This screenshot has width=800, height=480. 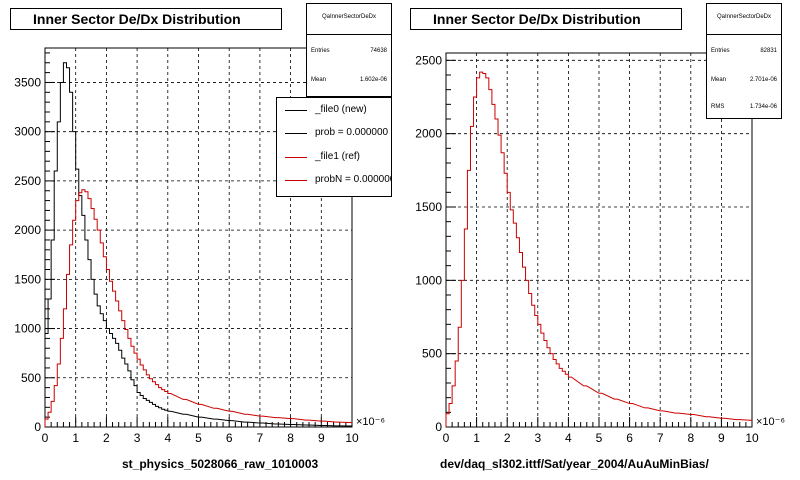 I want to click on legend-entry-file1: _file1 (ref), so click(x=334, y=158).